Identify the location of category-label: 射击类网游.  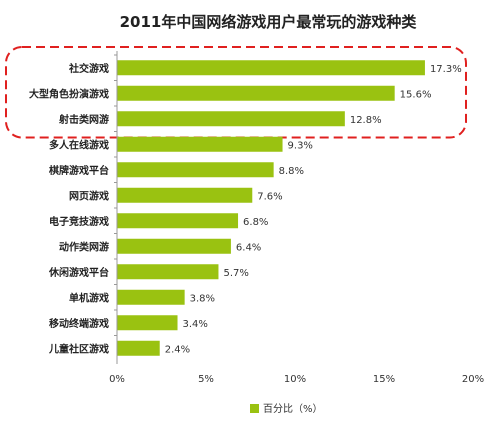
(83, 119).